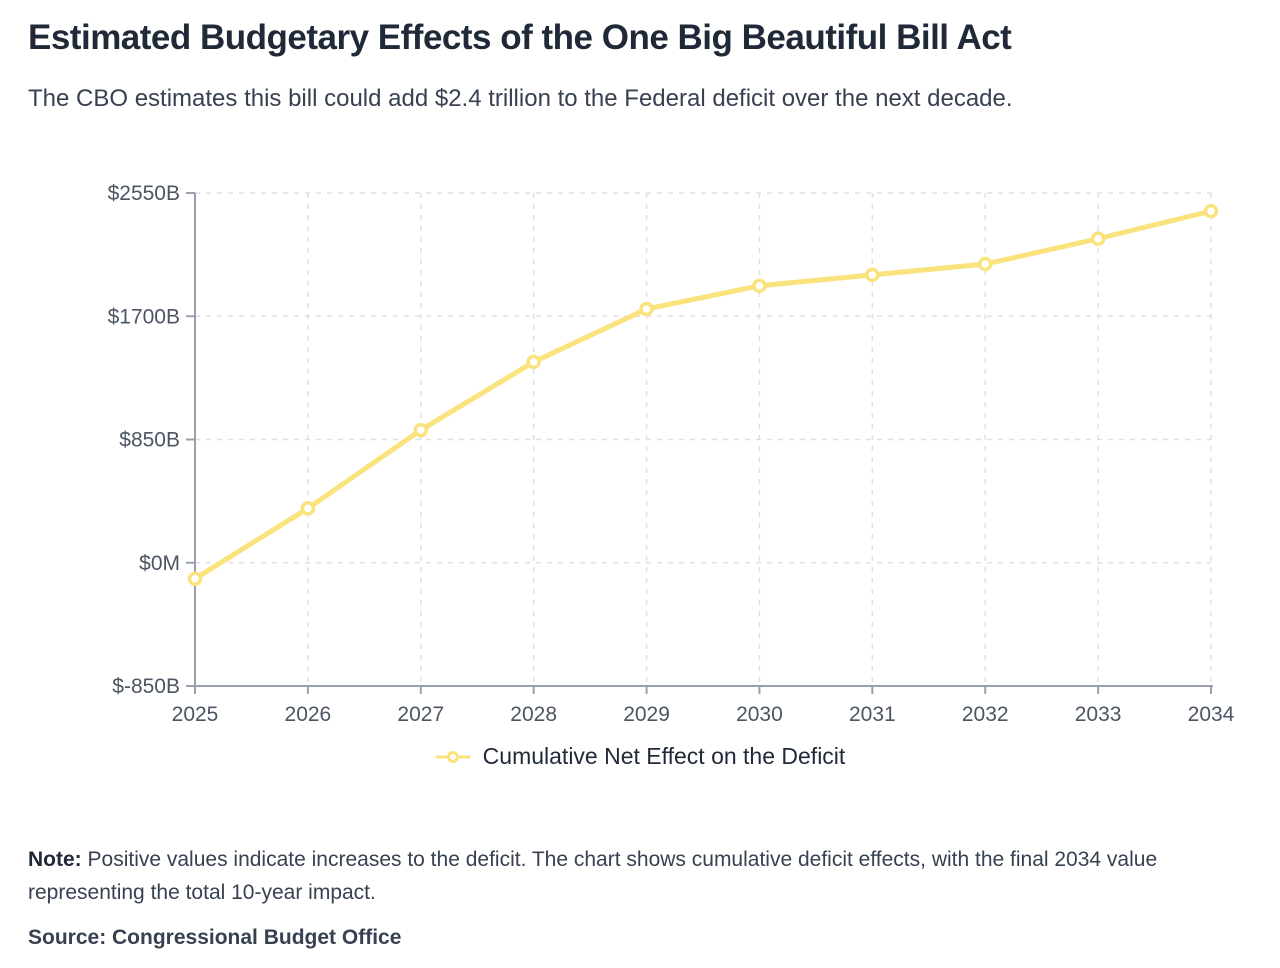 The width and height of the screenshot is (1280, 968). I want to click on data-point-2028, so click(533, 362).